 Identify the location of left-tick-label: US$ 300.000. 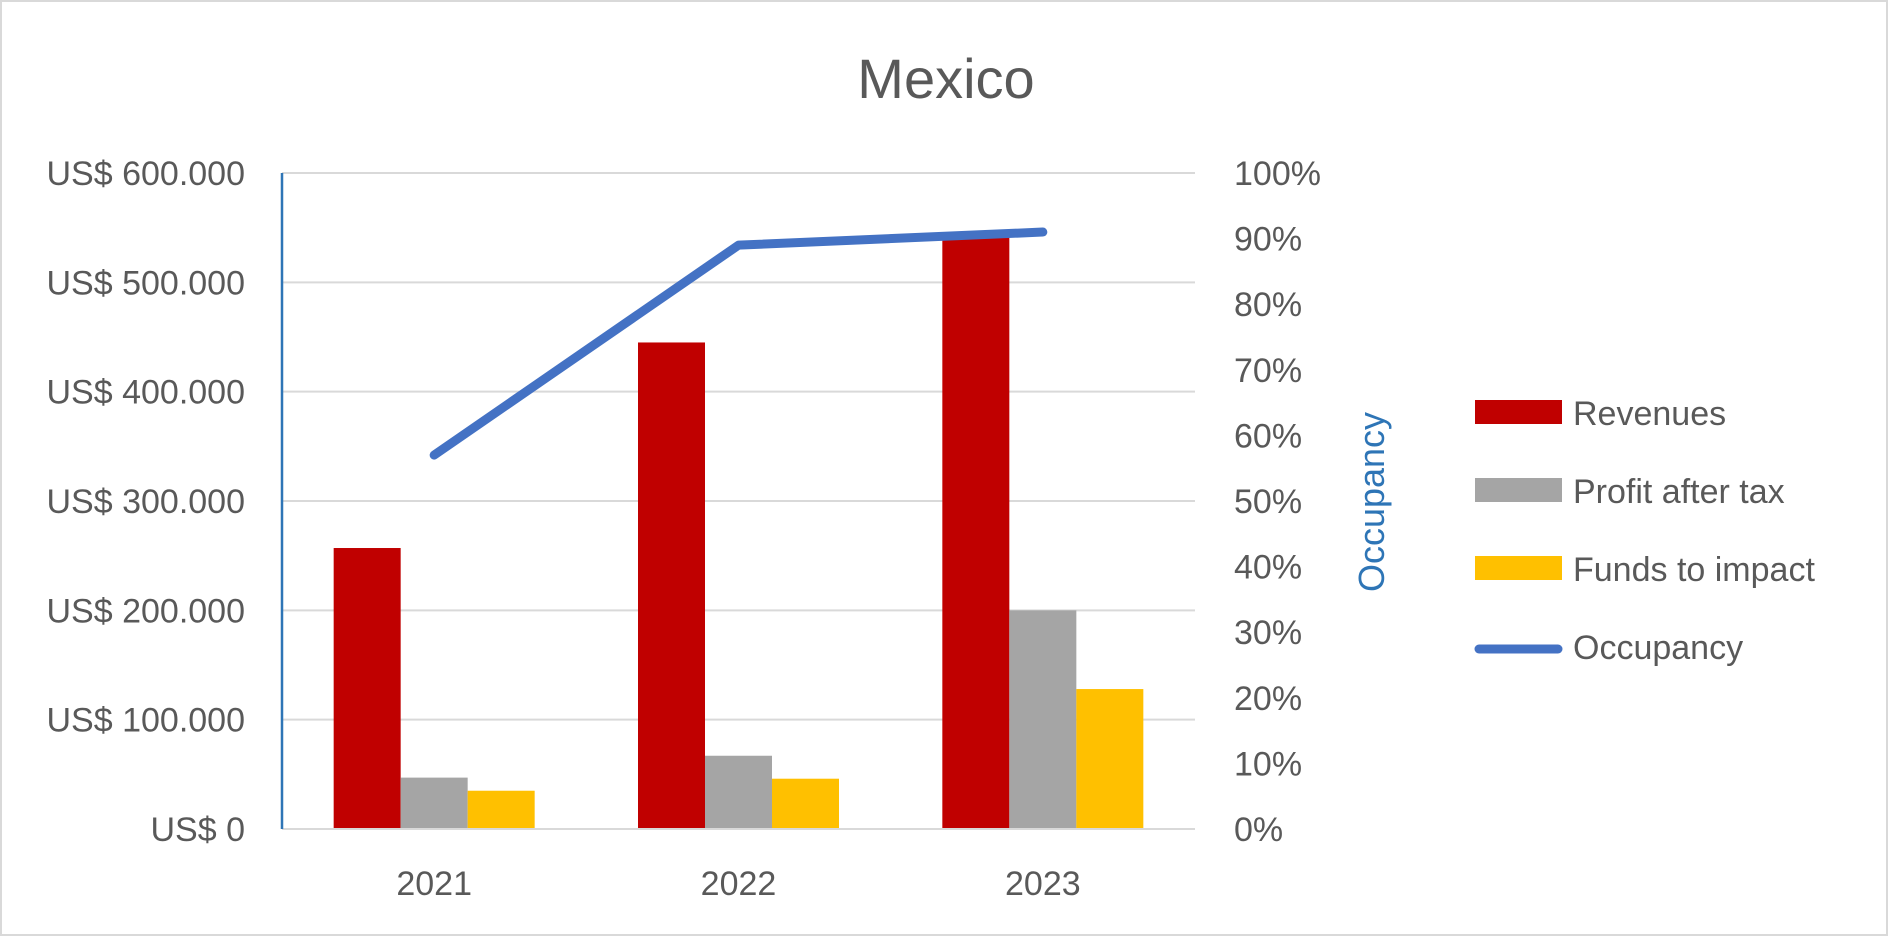
(146, 502).